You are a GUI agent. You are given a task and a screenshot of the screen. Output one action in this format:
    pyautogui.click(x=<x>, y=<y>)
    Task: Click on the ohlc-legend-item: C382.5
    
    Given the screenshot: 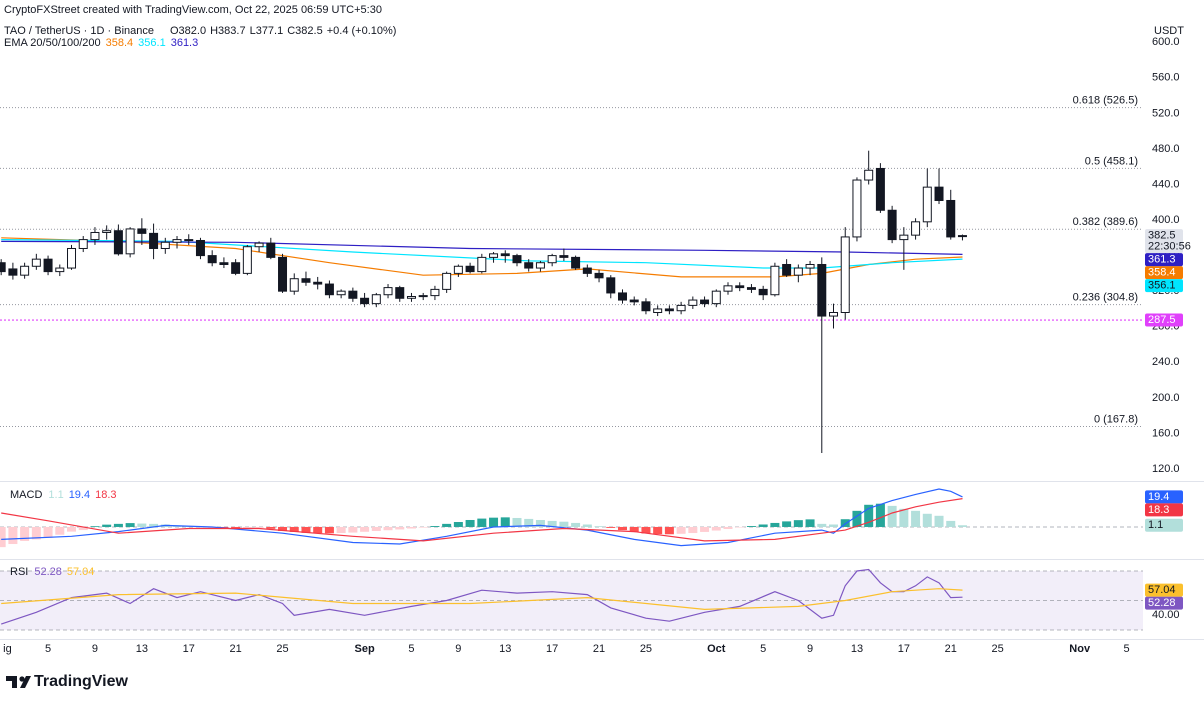 What is the action you would take?
    pyautogui.click(x=304, y=31)
    